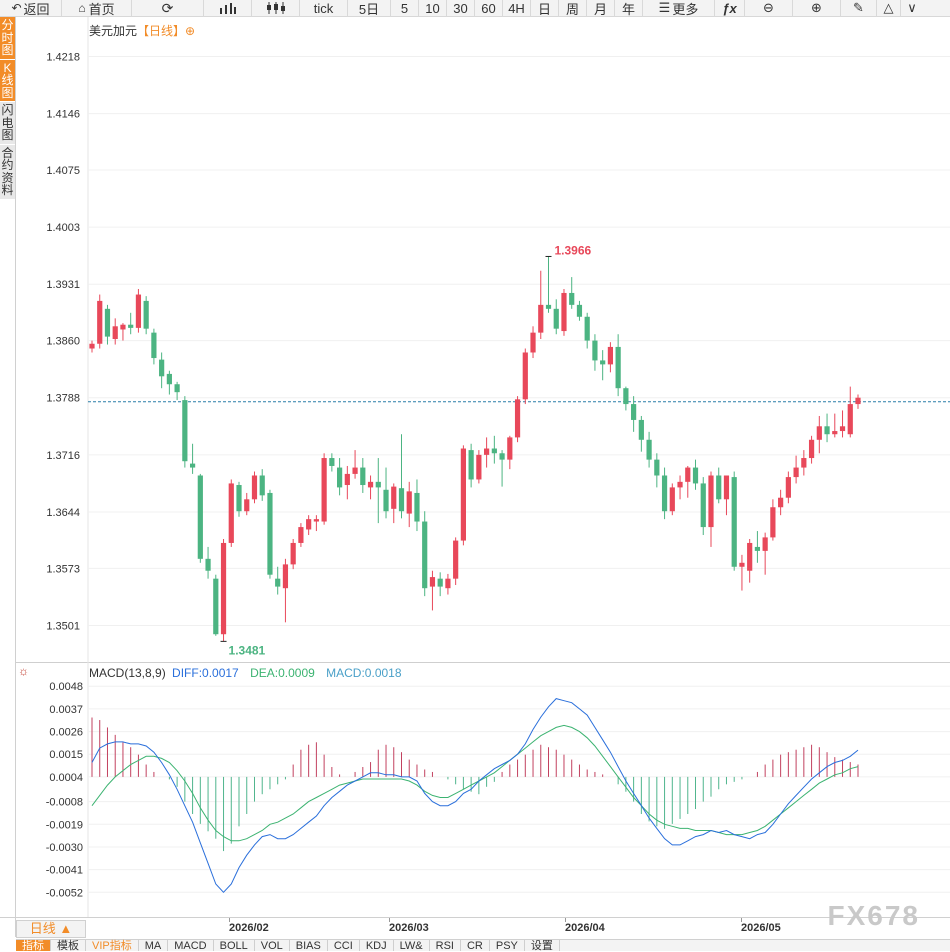  I want to click on tab-flash: 闪电图, so click(7, 123).